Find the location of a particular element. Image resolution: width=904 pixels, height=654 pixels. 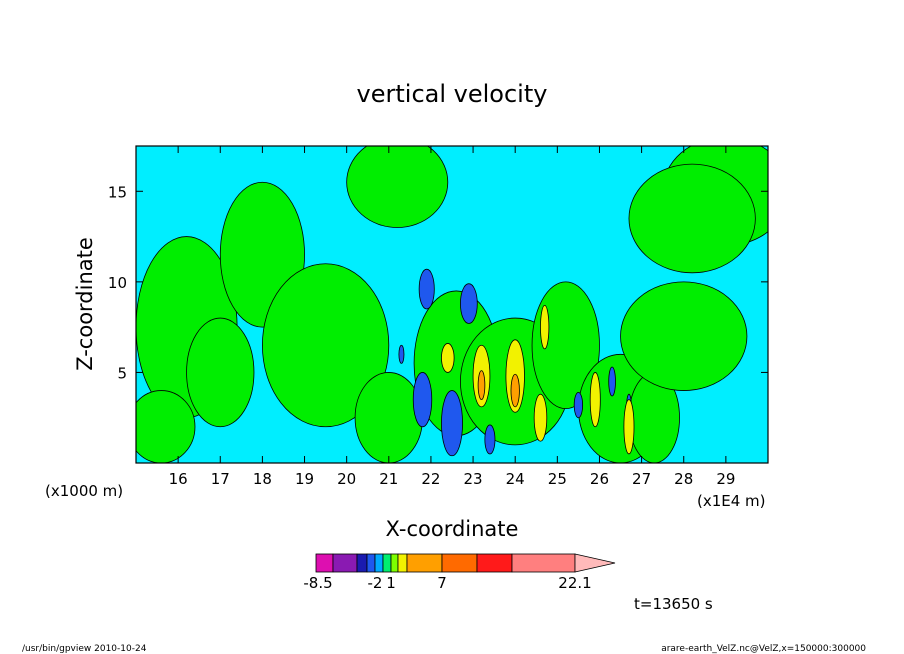

time-label: t=13650 s is located at coordinates (673, 604).